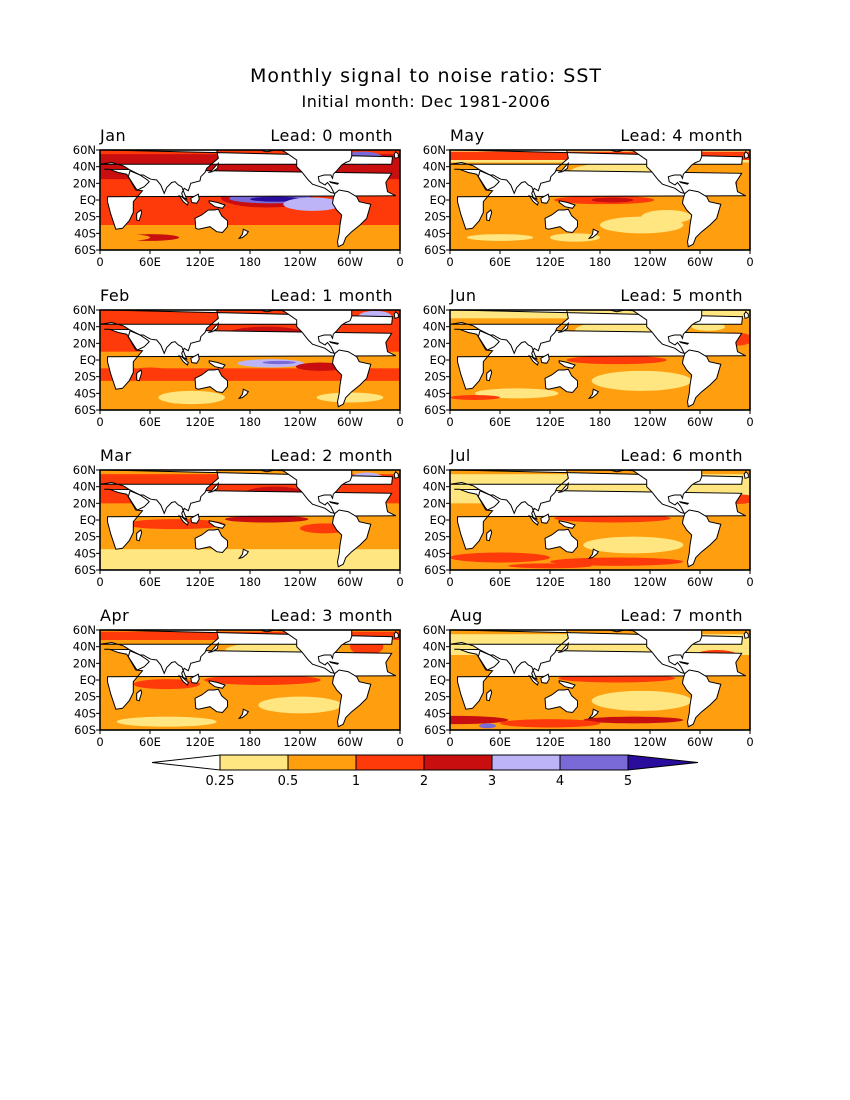 The height and width of the screenshot is (1100, 850). What do you see at coordinates (425, 771) in the screenshot?
I see `colorbar: 0.25 0.5 1 2 3 4 5` at bounding box center [425, 771].